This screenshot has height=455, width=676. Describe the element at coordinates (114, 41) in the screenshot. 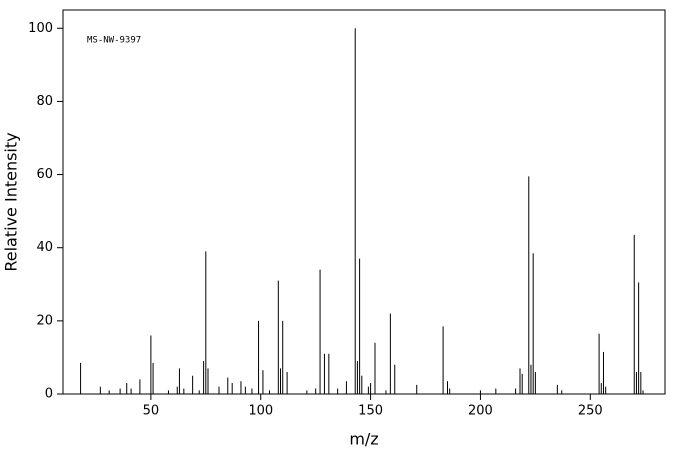

I see `annotation: MS-NW-9397` at that location.